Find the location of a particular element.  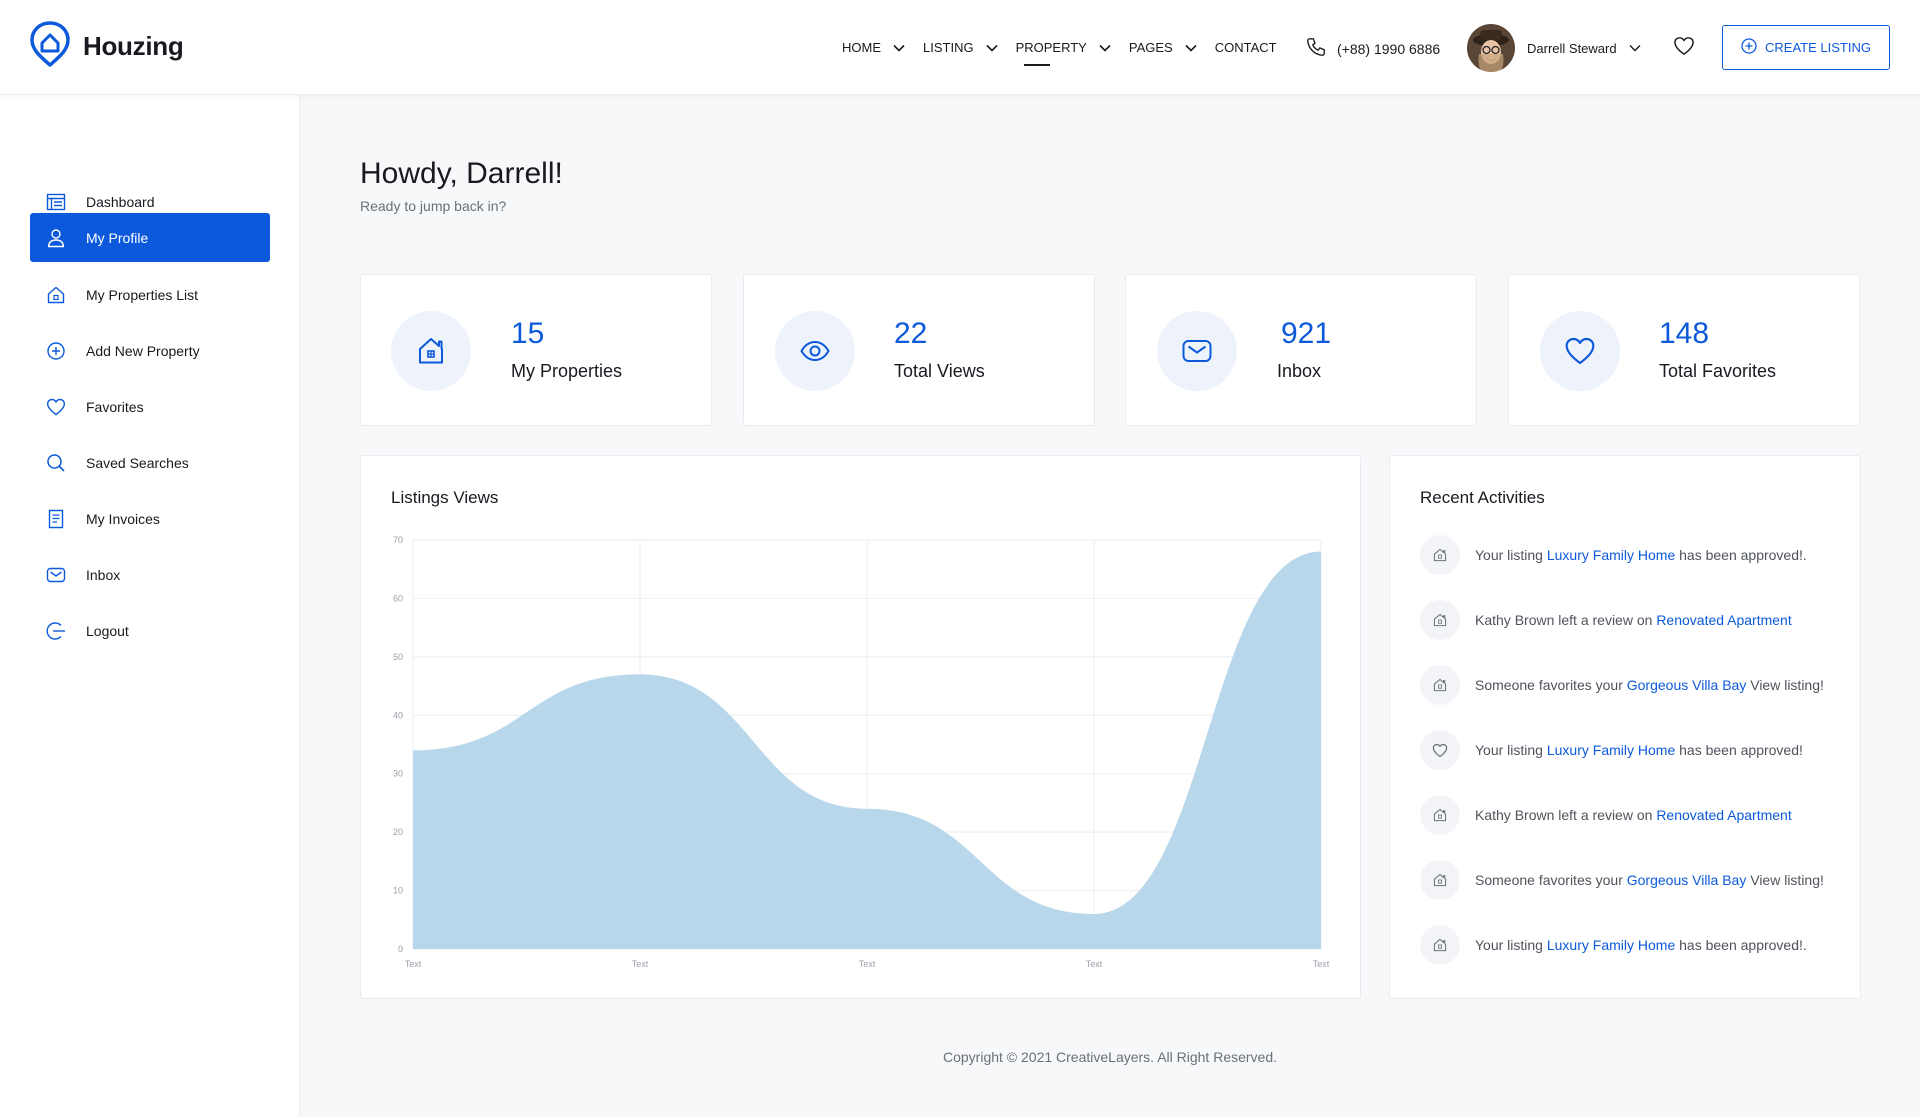

sidebar-item-label: Saved Searches is located at coordinates (137, 462).